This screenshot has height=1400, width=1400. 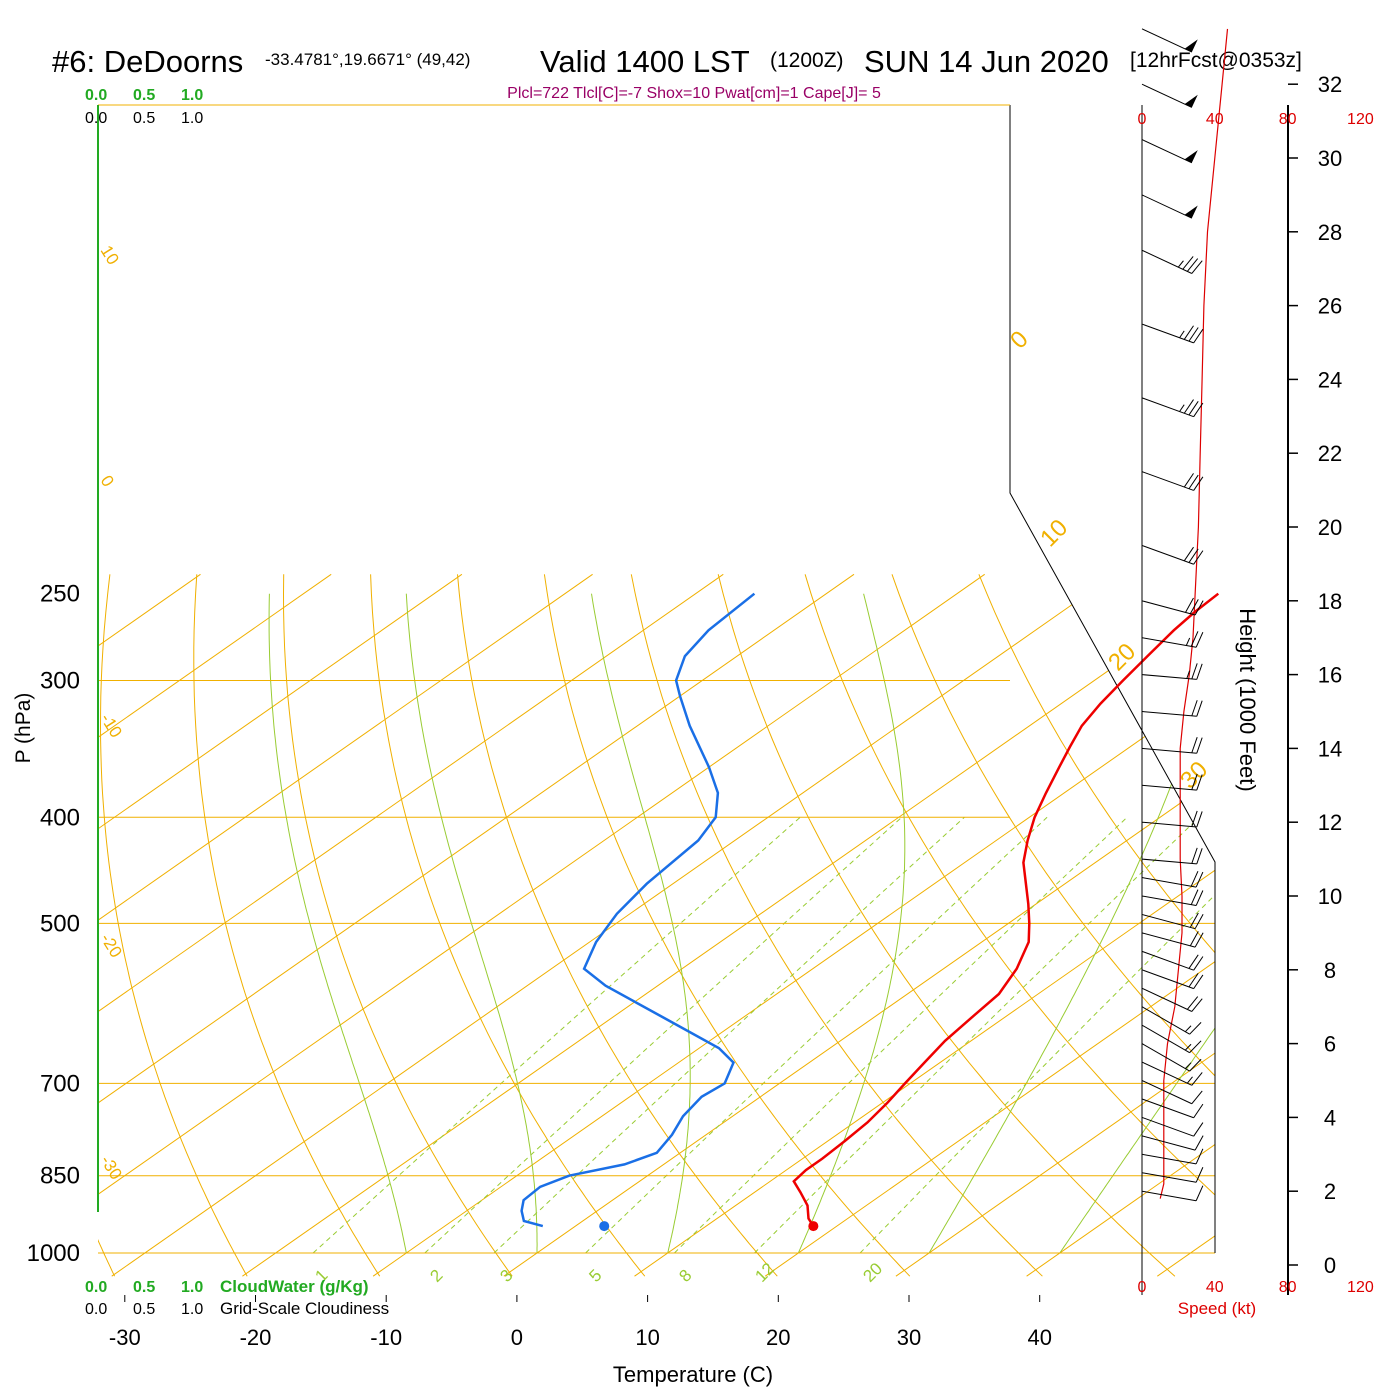 I want to click on cloudwater-tick-top: 0.5, so click(x=144, y=95).